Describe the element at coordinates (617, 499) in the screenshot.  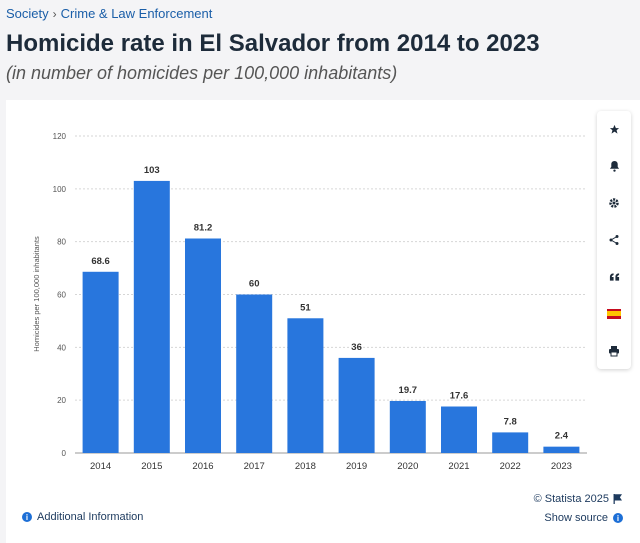
I see `flag-icon` at that location.